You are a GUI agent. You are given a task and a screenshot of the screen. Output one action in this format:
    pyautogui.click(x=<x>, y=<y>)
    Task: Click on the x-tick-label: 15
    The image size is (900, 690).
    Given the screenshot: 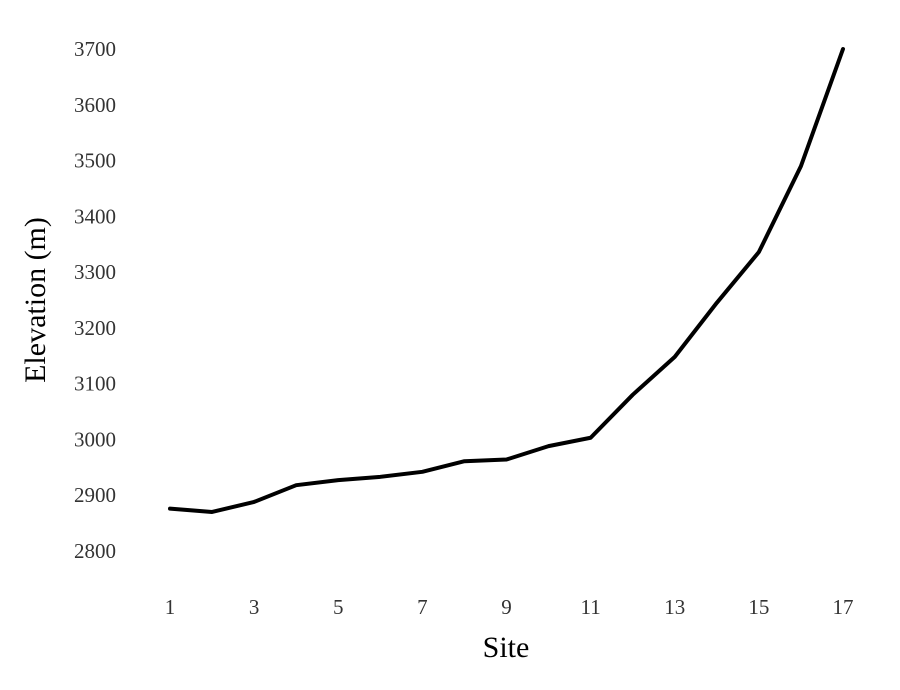 What is the action you would take?
    pyautogui.click(x=758, y=607)
    